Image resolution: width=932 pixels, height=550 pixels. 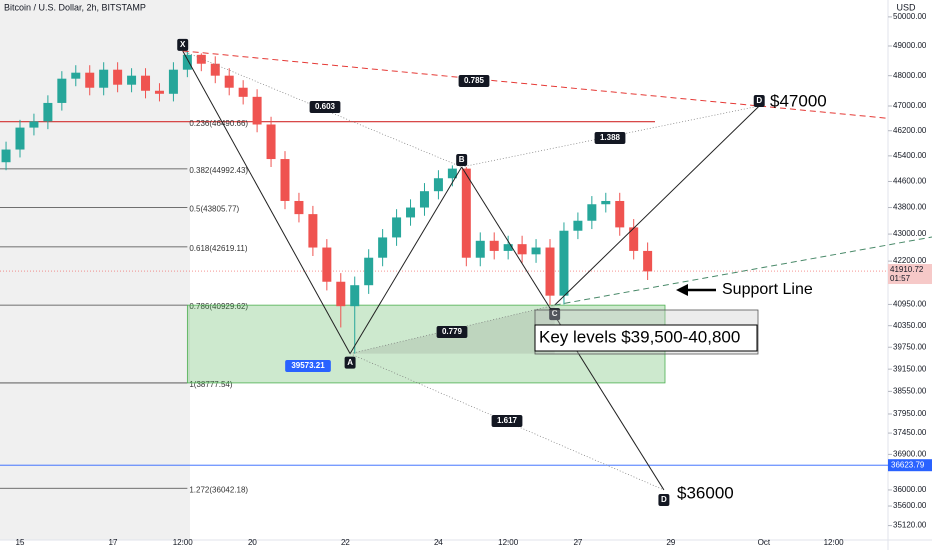 I want to click on x-tick-label: 20, so click(x=252, y=542).